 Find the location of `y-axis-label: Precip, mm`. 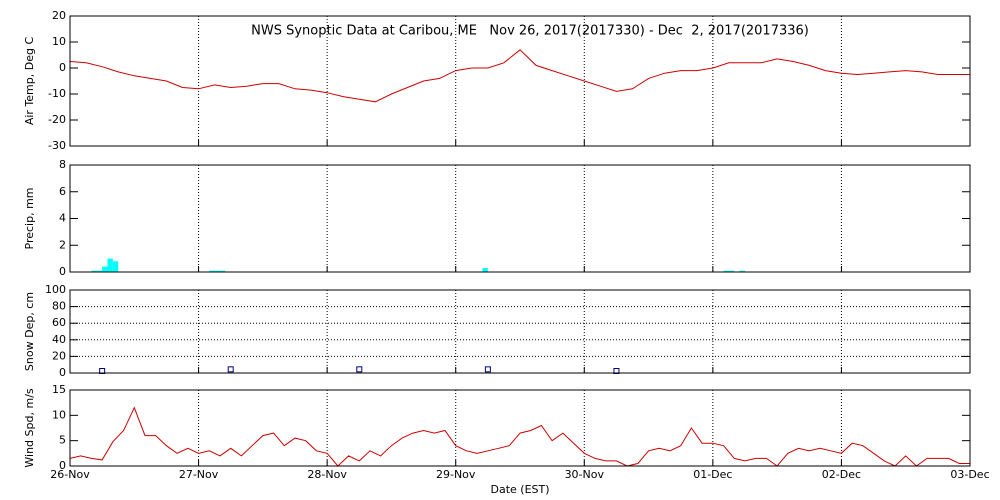

y-axis-label: Precip, mm is located at coordinates (29, 219).